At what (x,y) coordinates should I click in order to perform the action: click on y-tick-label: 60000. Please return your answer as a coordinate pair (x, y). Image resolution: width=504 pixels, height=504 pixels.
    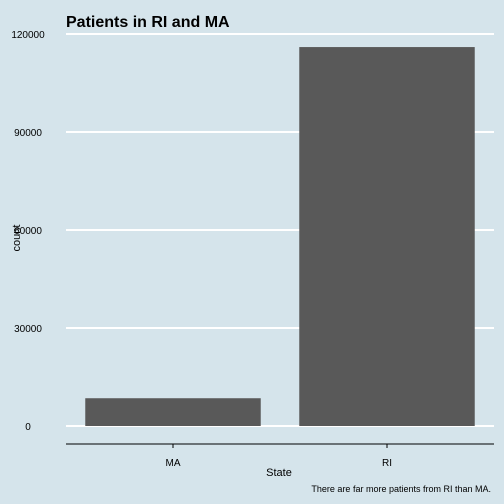
    Looking at the image, I should click on (28, 231).